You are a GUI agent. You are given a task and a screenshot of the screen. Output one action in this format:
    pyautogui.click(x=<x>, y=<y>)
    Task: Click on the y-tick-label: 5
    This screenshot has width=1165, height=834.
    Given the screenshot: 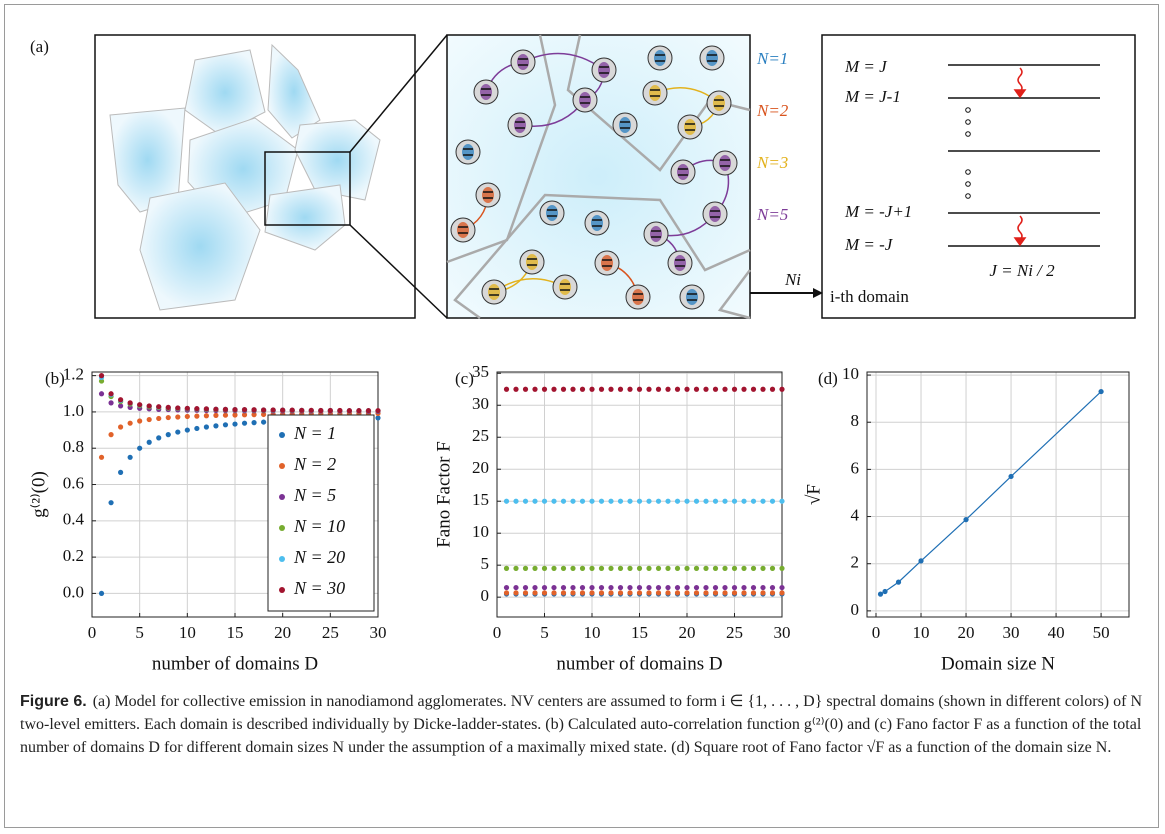 What is the action you would take?
    pyautogui.click(x=485, y=563)
    